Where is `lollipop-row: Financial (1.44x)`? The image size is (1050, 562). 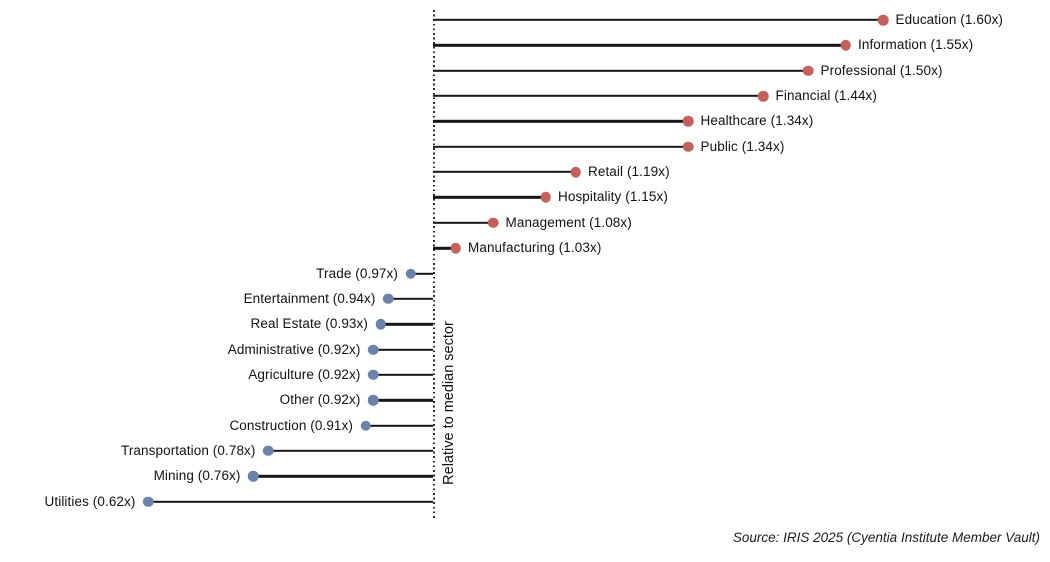 lollipop-row: Financial (1.44x) is located at coordinates (525, 96).